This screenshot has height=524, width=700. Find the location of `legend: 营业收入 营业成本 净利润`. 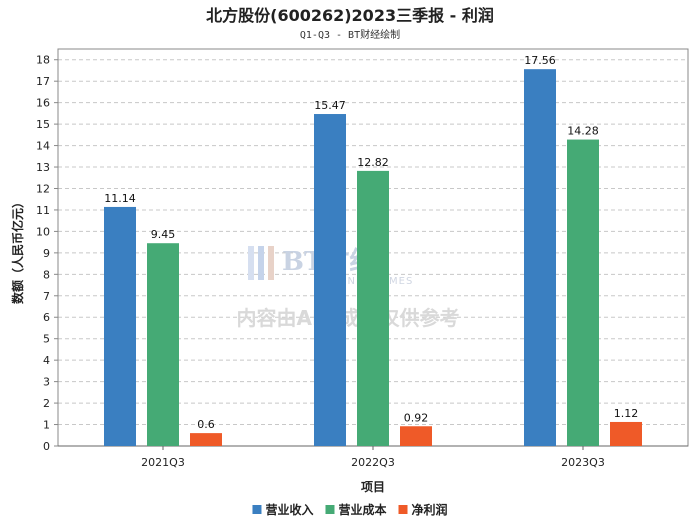

legend: 营业收入 营业成本 净利润 is located at coordinates (350, 509).